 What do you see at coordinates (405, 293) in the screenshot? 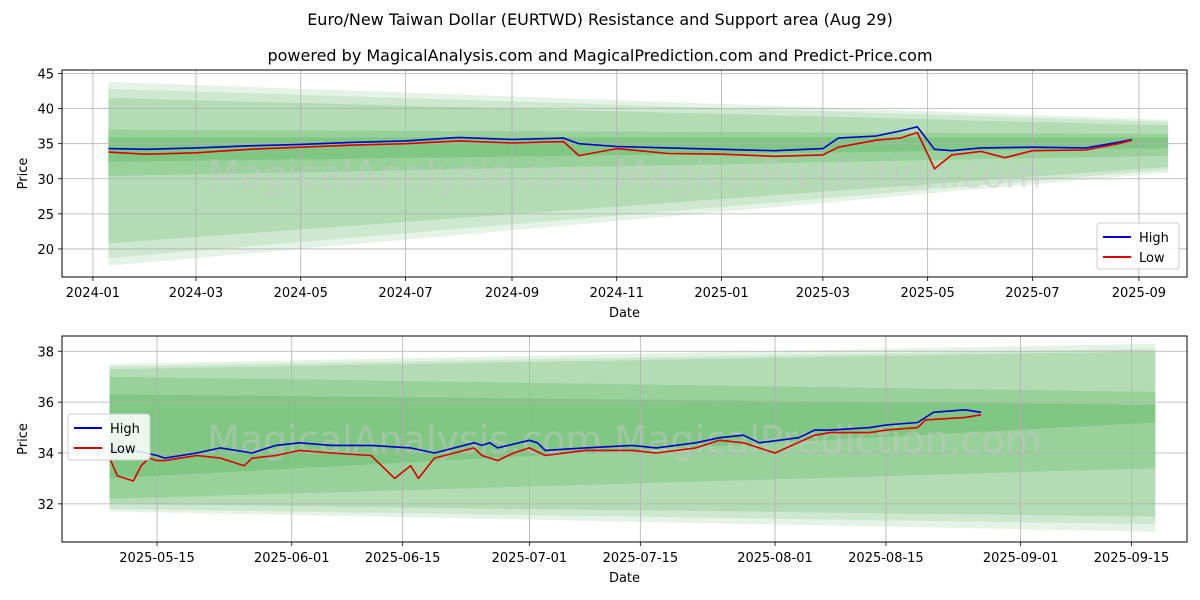
I see `x-tick-label: 2024-07` at bounding box center [405, 293].